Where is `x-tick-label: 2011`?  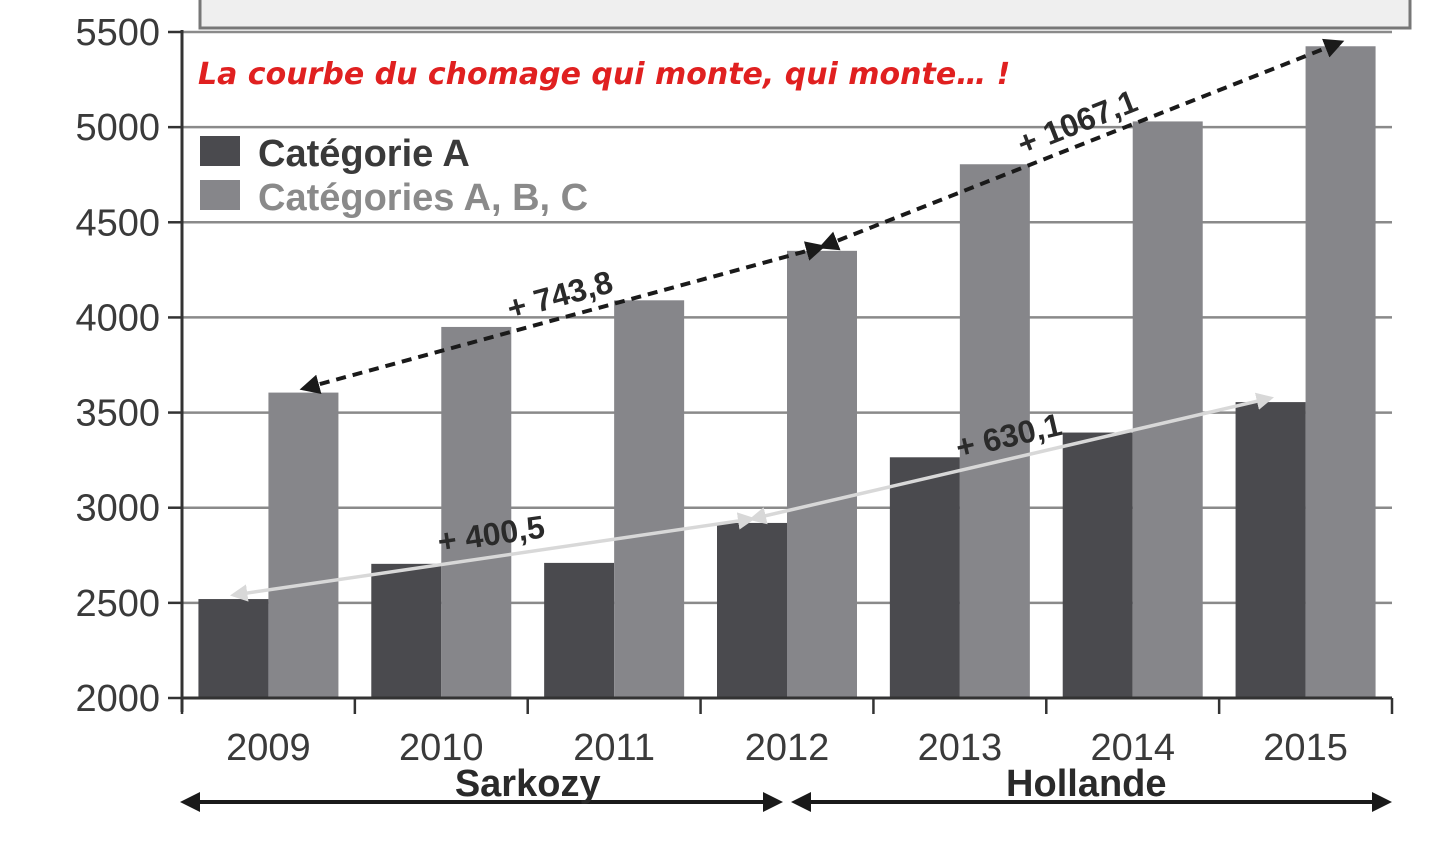
x-tick-label: 2011 is located at coordinates (614, 748).